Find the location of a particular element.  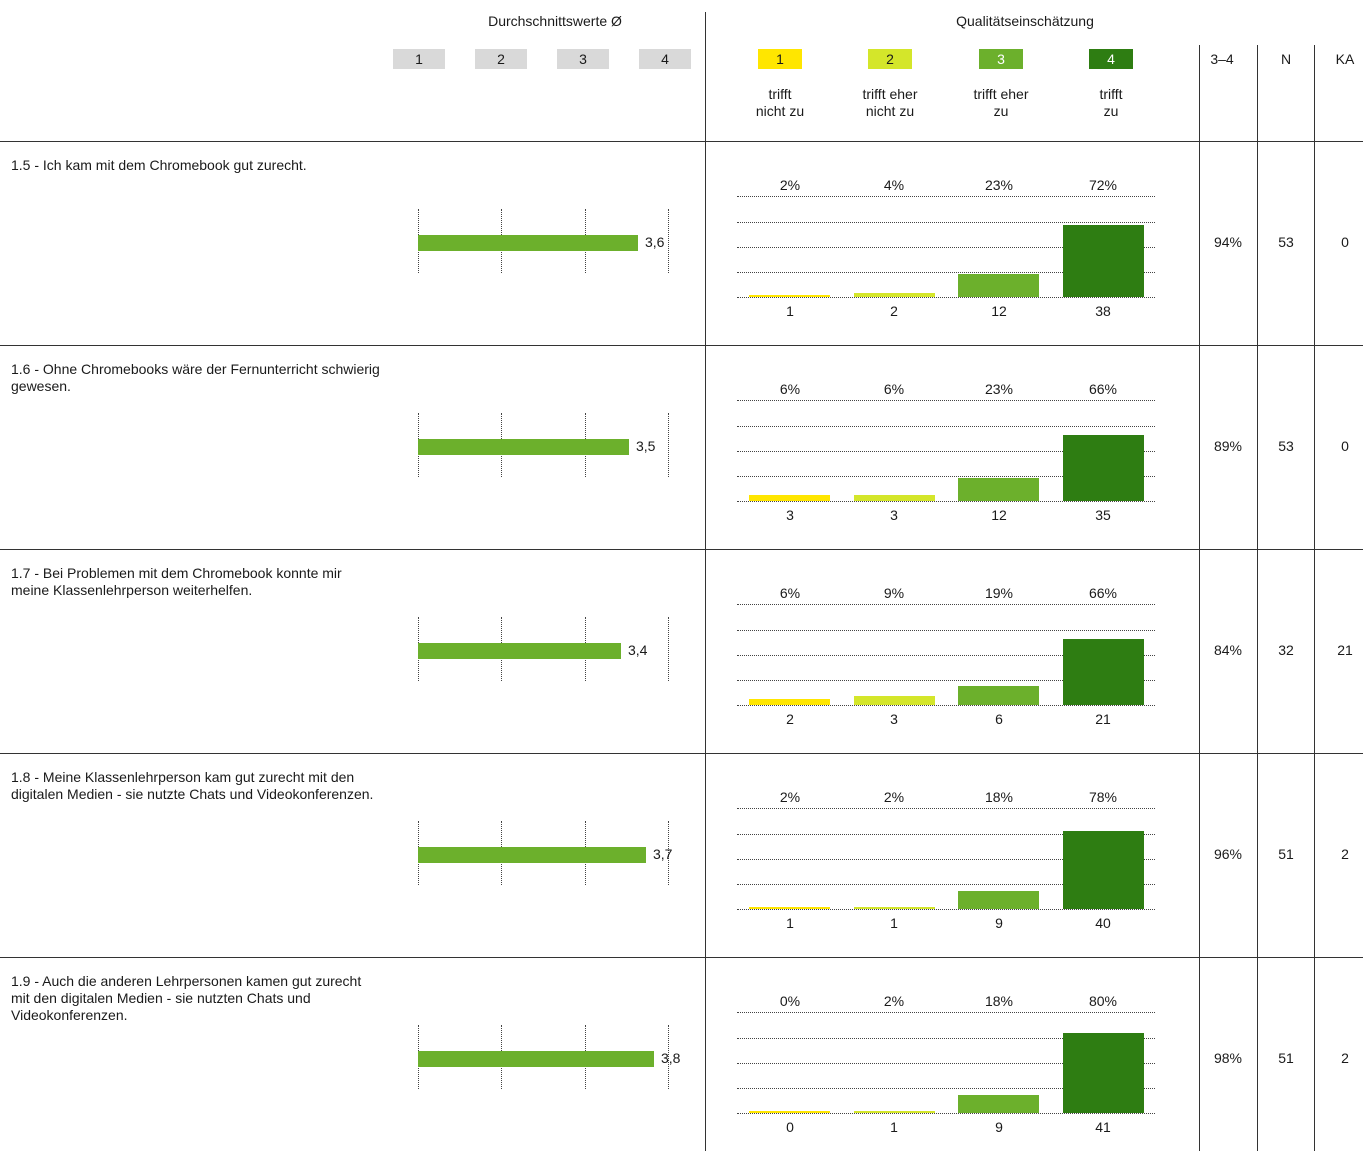

percent-label-4: 80% is located at coordinates (1103, 1001).